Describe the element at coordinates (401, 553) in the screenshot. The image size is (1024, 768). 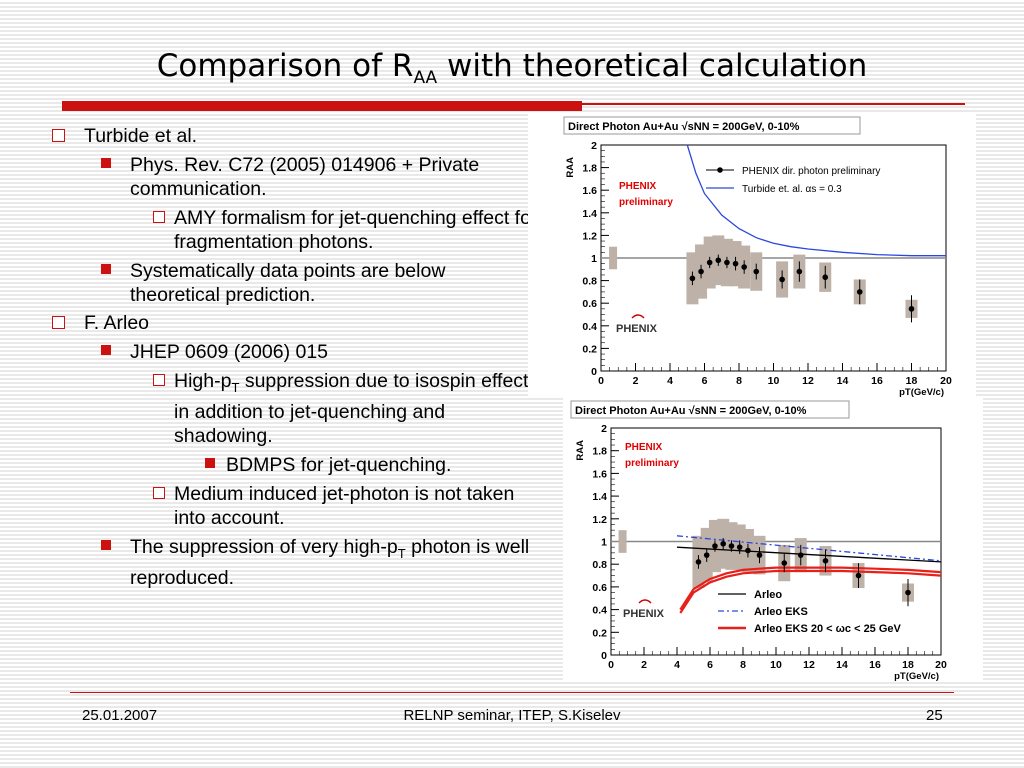
I see `subscript: T` at that location.